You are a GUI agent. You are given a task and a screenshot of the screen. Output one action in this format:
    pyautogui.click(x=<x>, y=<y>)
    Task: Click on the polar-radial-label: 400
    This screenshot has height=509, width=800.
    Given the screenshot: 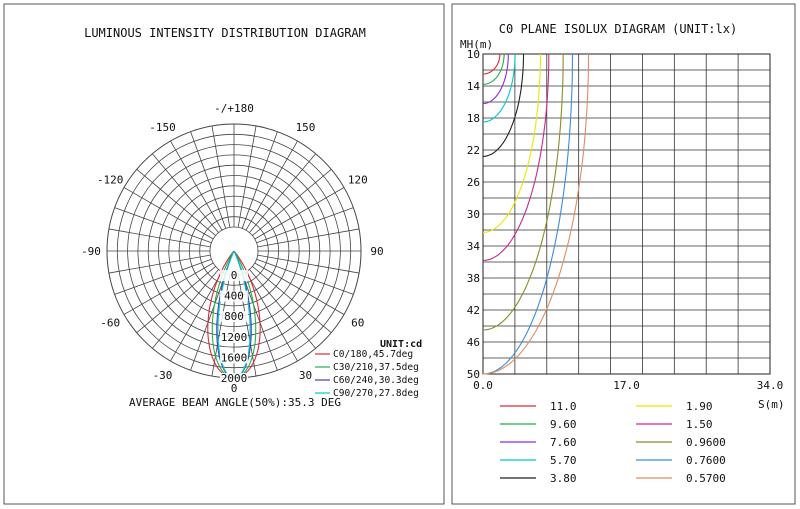 What is the action you would take?
    pyautogui.click(x=234, y=296)
    